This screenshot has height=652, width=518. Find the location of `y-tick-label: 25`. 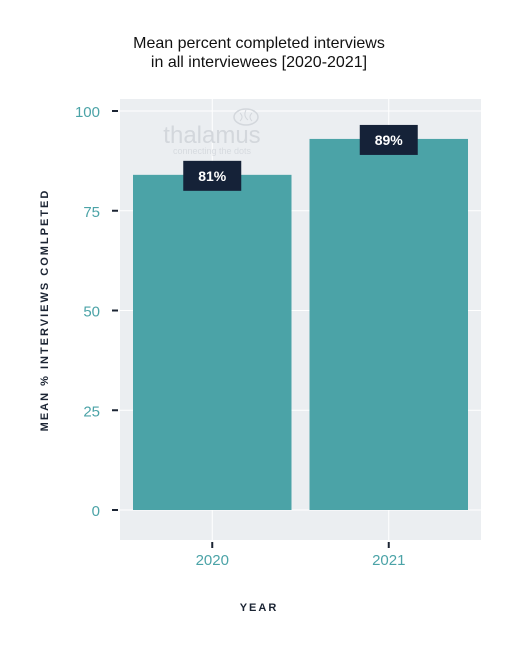

y-tick-label: 25 is located at coordinates (91, 411).